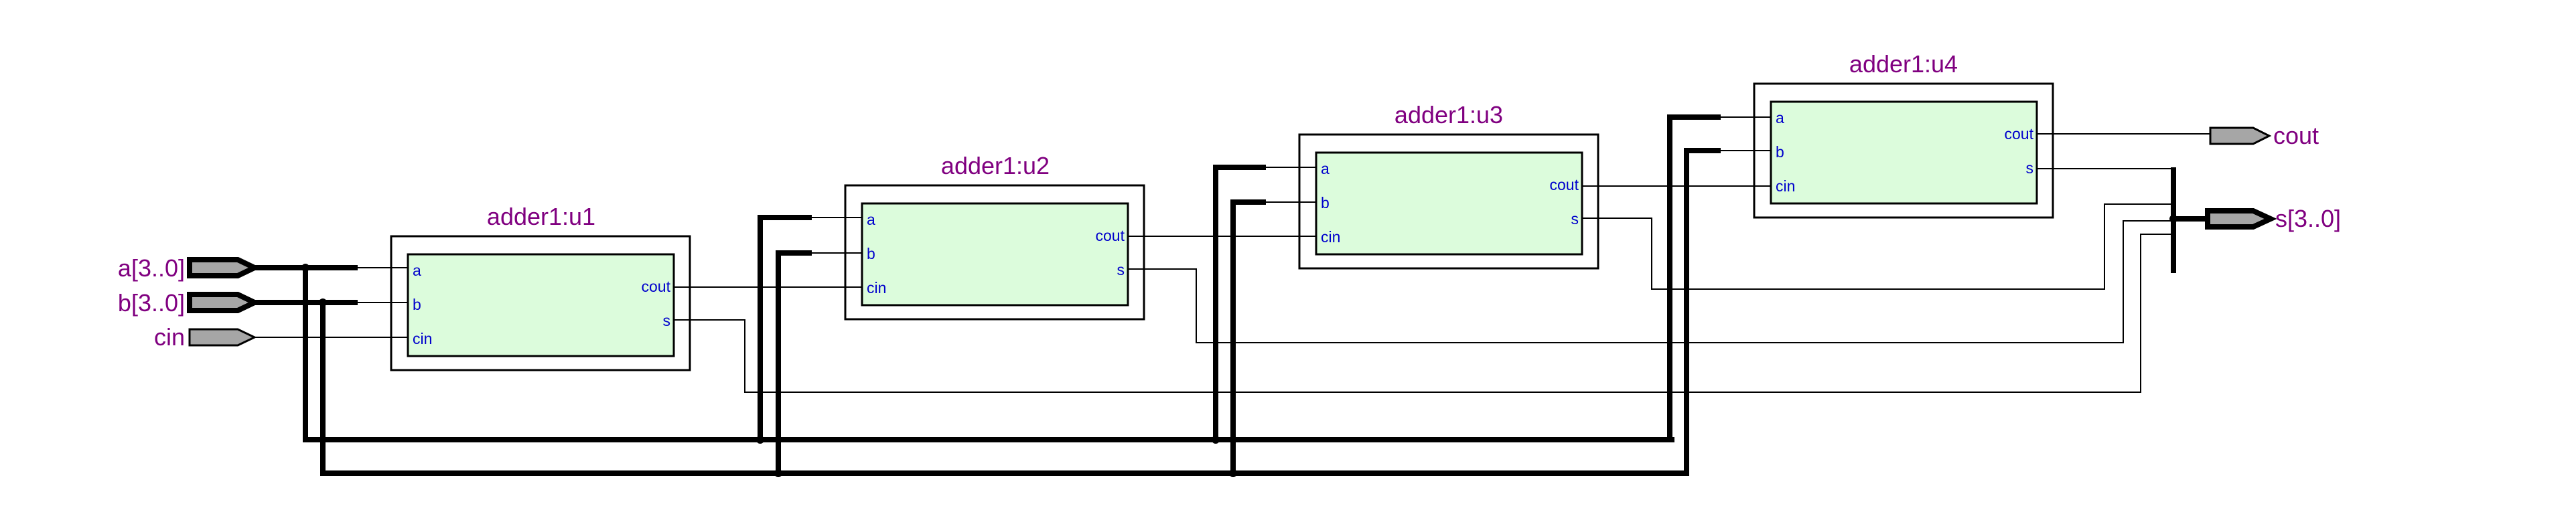 This screenshot has height=518, width=2576. What do you see at coordinates (1904, 152) in the screenshot?
I see `instance-u4-body` at bounding box center [1904, 152].